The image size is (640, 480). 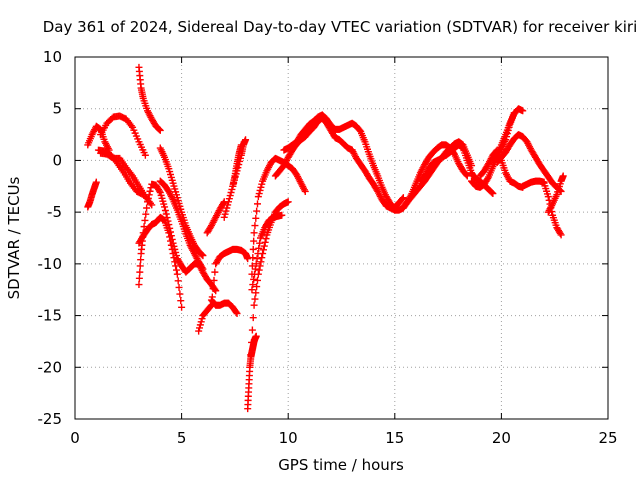 What do you see at coordinates (50, 316) in the screenshot?
I see `y-tick-label: -15` at bounding box center [50, 316].